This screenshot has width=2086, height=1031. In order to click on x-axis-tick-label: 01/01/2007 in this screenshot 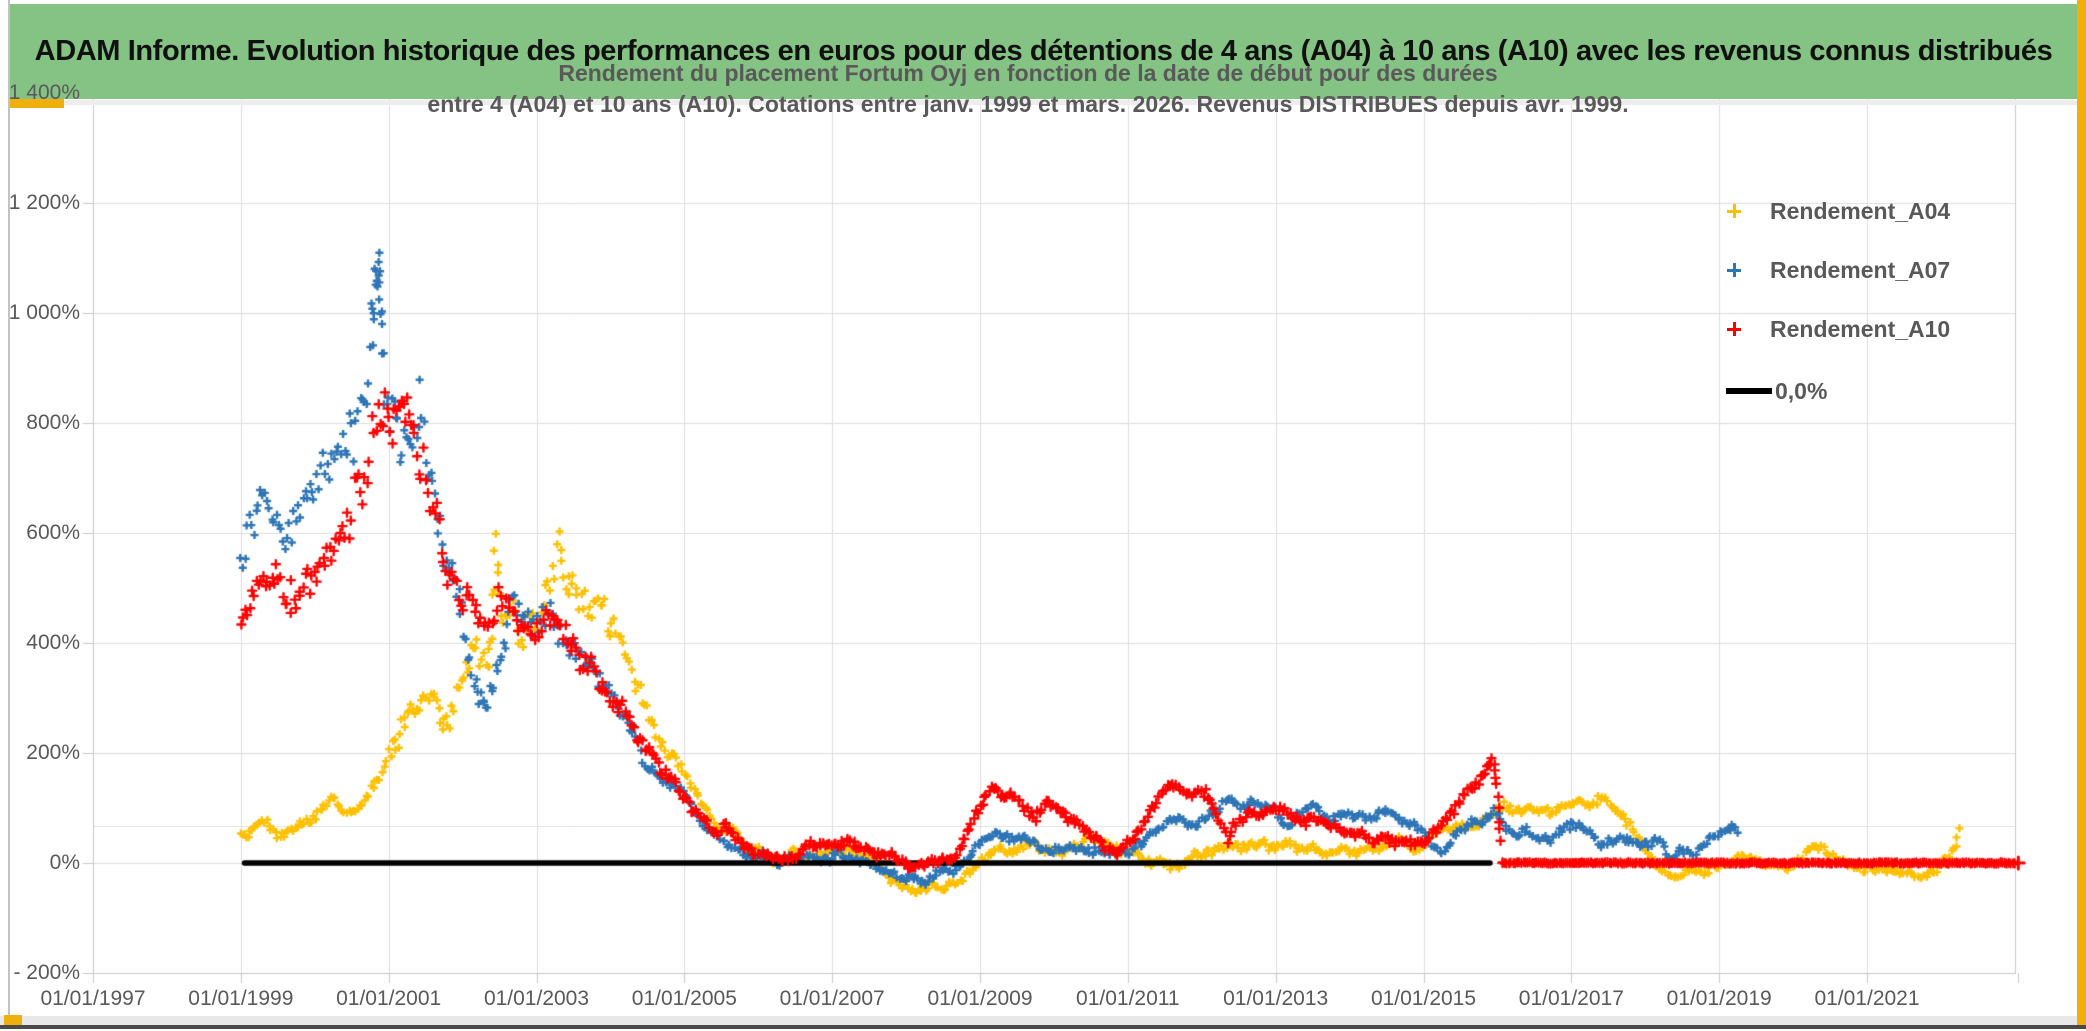, I will do `click(832, 998)`.